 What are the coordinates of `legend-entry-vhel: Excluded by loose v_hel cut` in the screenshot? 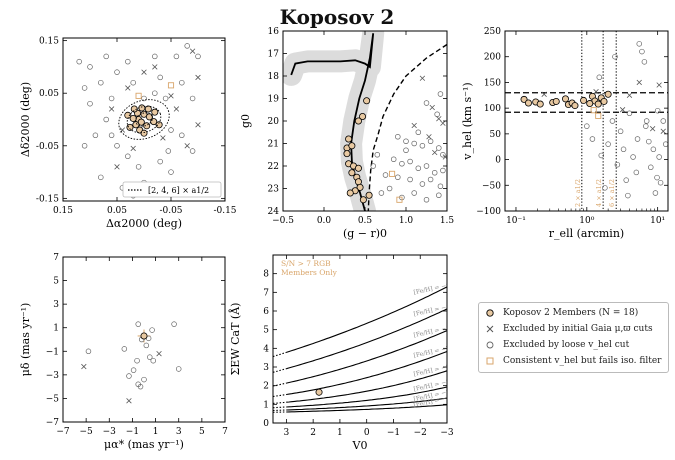 It's located at (556, 345).